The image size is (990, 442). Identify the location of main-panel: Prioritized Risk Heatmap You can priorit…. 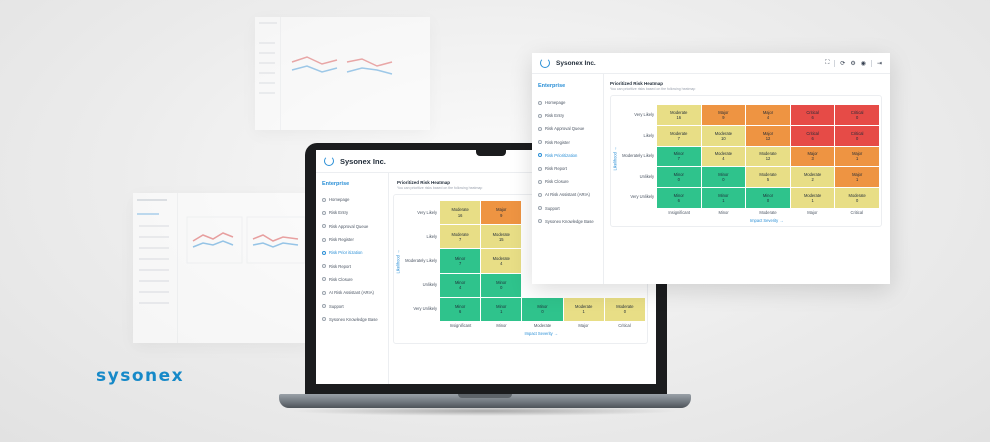
(522, 278).